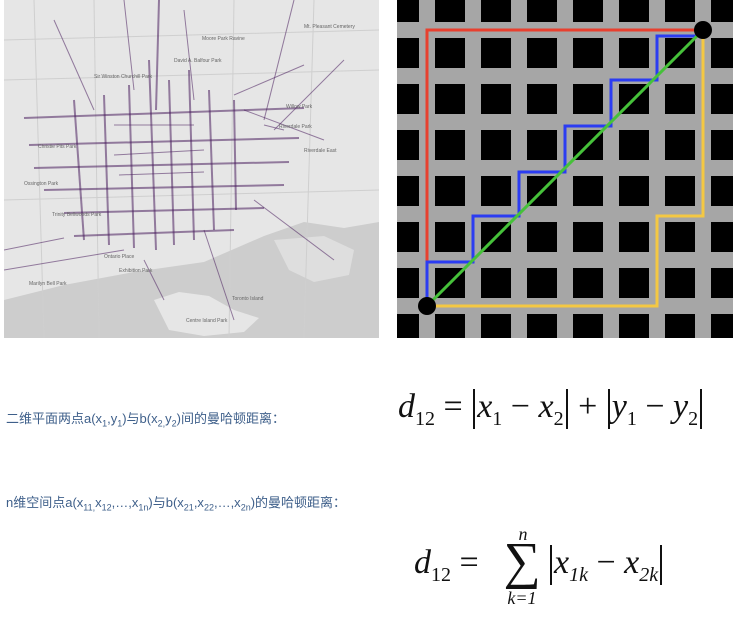 The width and height of the screenshot is (737, 619). I want to click on sum-lower-limit: k=1, so click(522, 598).